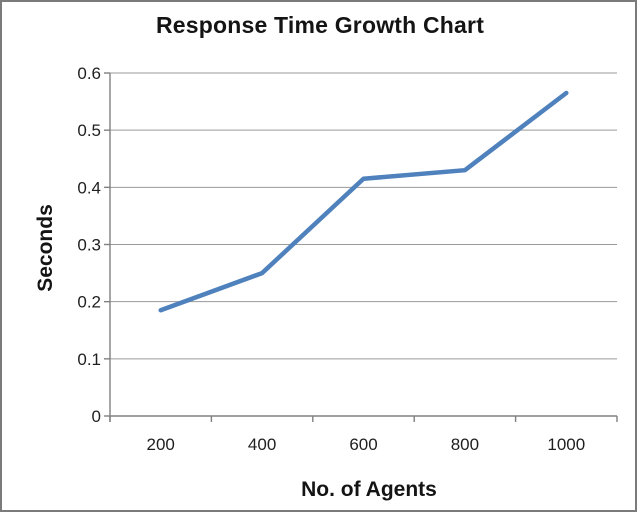 The width and height of the screenshot is (640, 519). I want to click on y-tick-label: 0.5, so click(89, 130).